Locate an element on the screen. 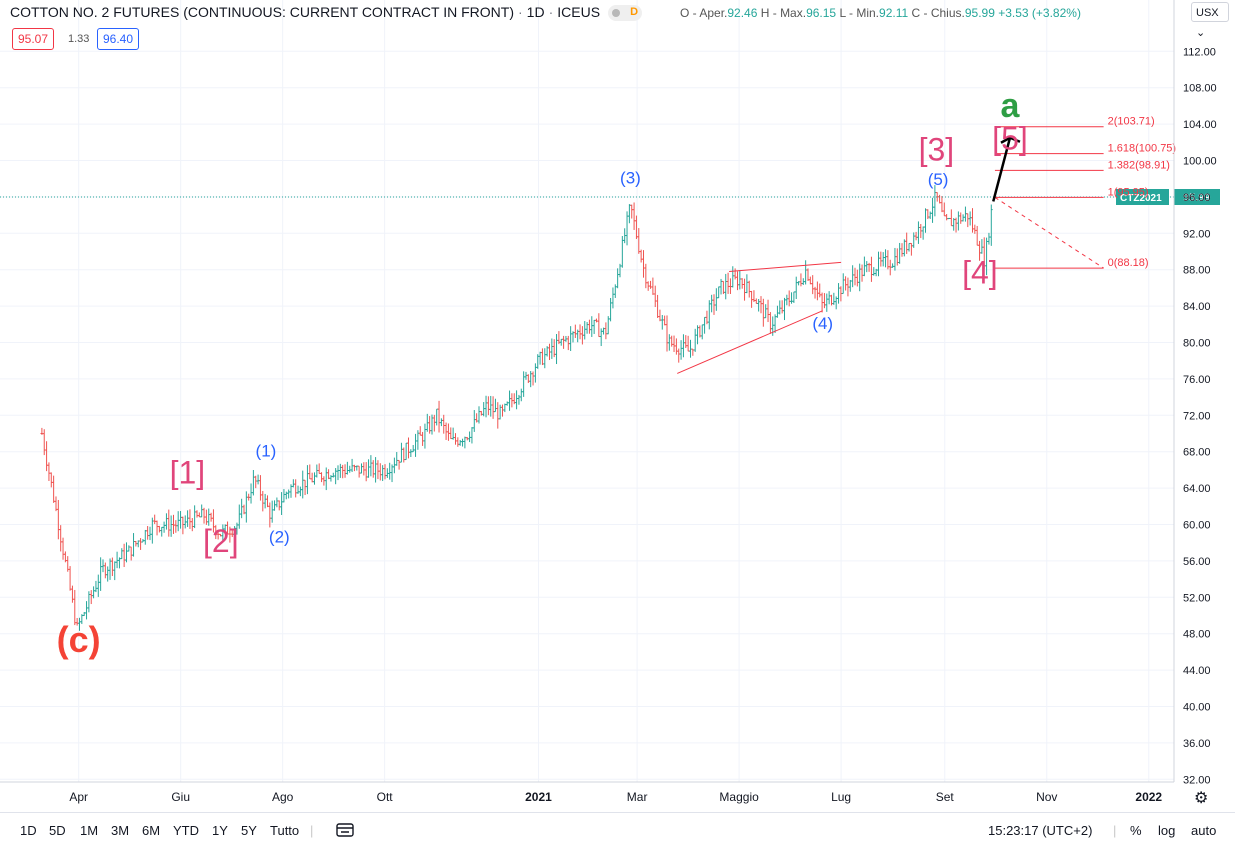 Image resolution: width=1235 pixels, height=851 pixels. price-tick-label: 96.00 is located at coordinates (1197, 198).